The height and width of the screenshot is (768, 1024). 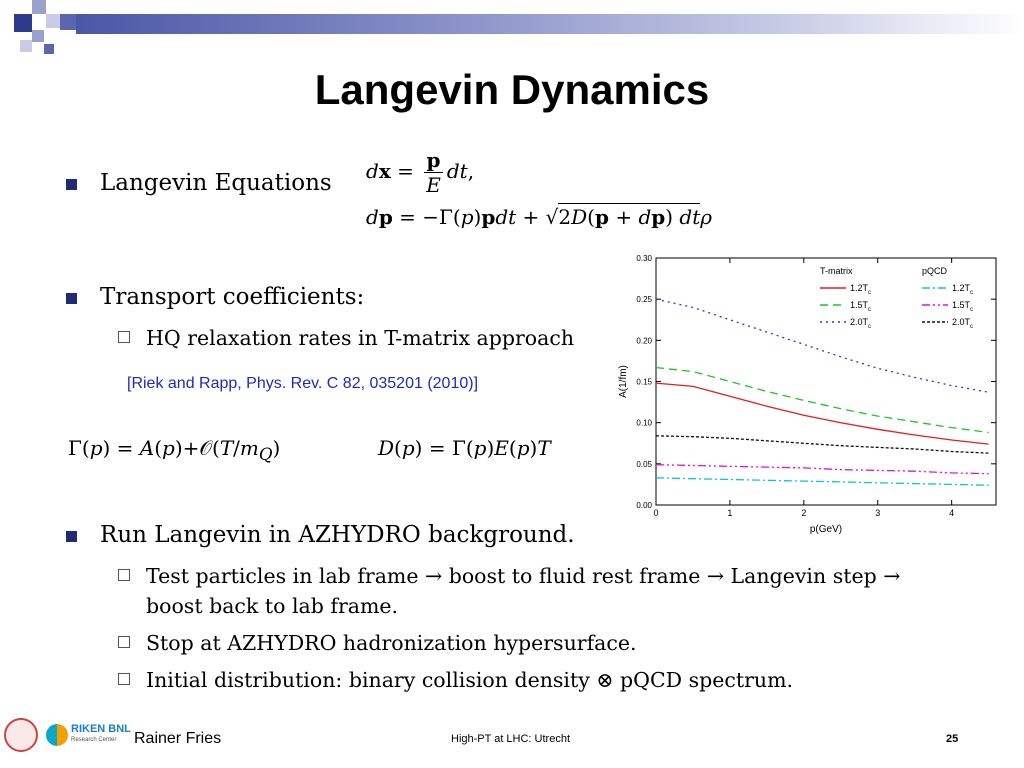 I want to click on bullet-text: Transport coefficients:, so click(x=232, y=297).